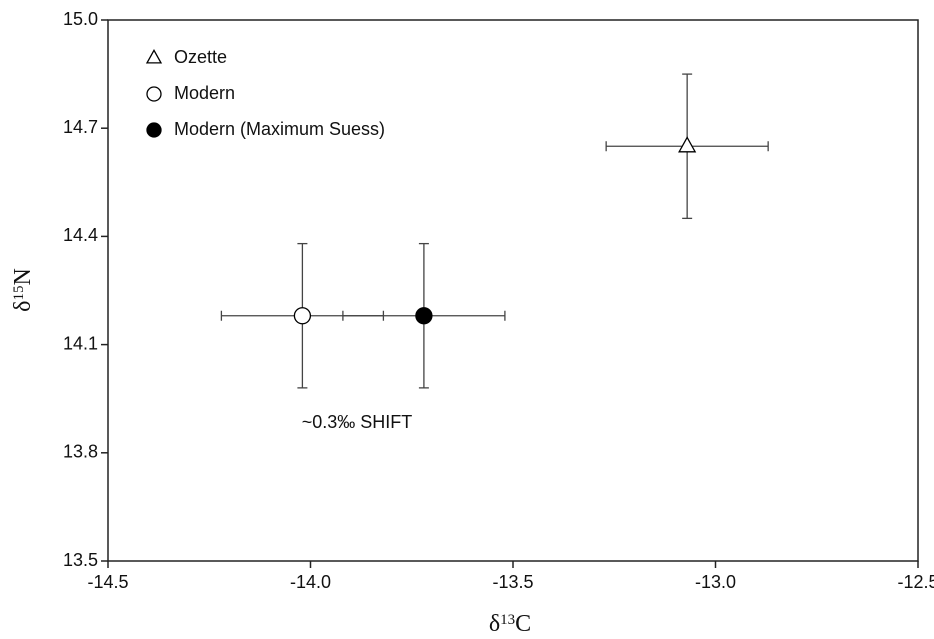  I want to click on y-tick-label: 15.0, so click(80, 19).